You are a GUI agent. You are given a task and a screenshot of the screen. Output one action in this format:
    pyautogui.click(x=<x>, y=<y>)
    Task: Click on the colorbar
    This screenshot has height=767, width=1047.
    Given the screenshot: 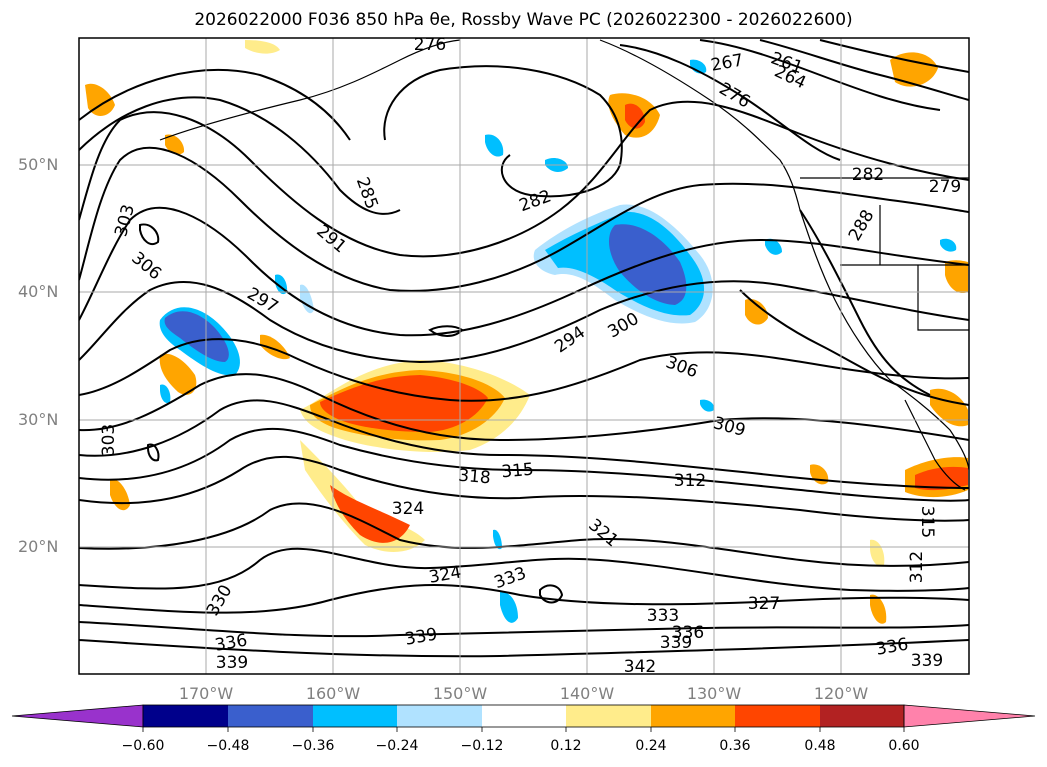 What is the action you would take?
    pyautogui.click(x=523, y=718)
    